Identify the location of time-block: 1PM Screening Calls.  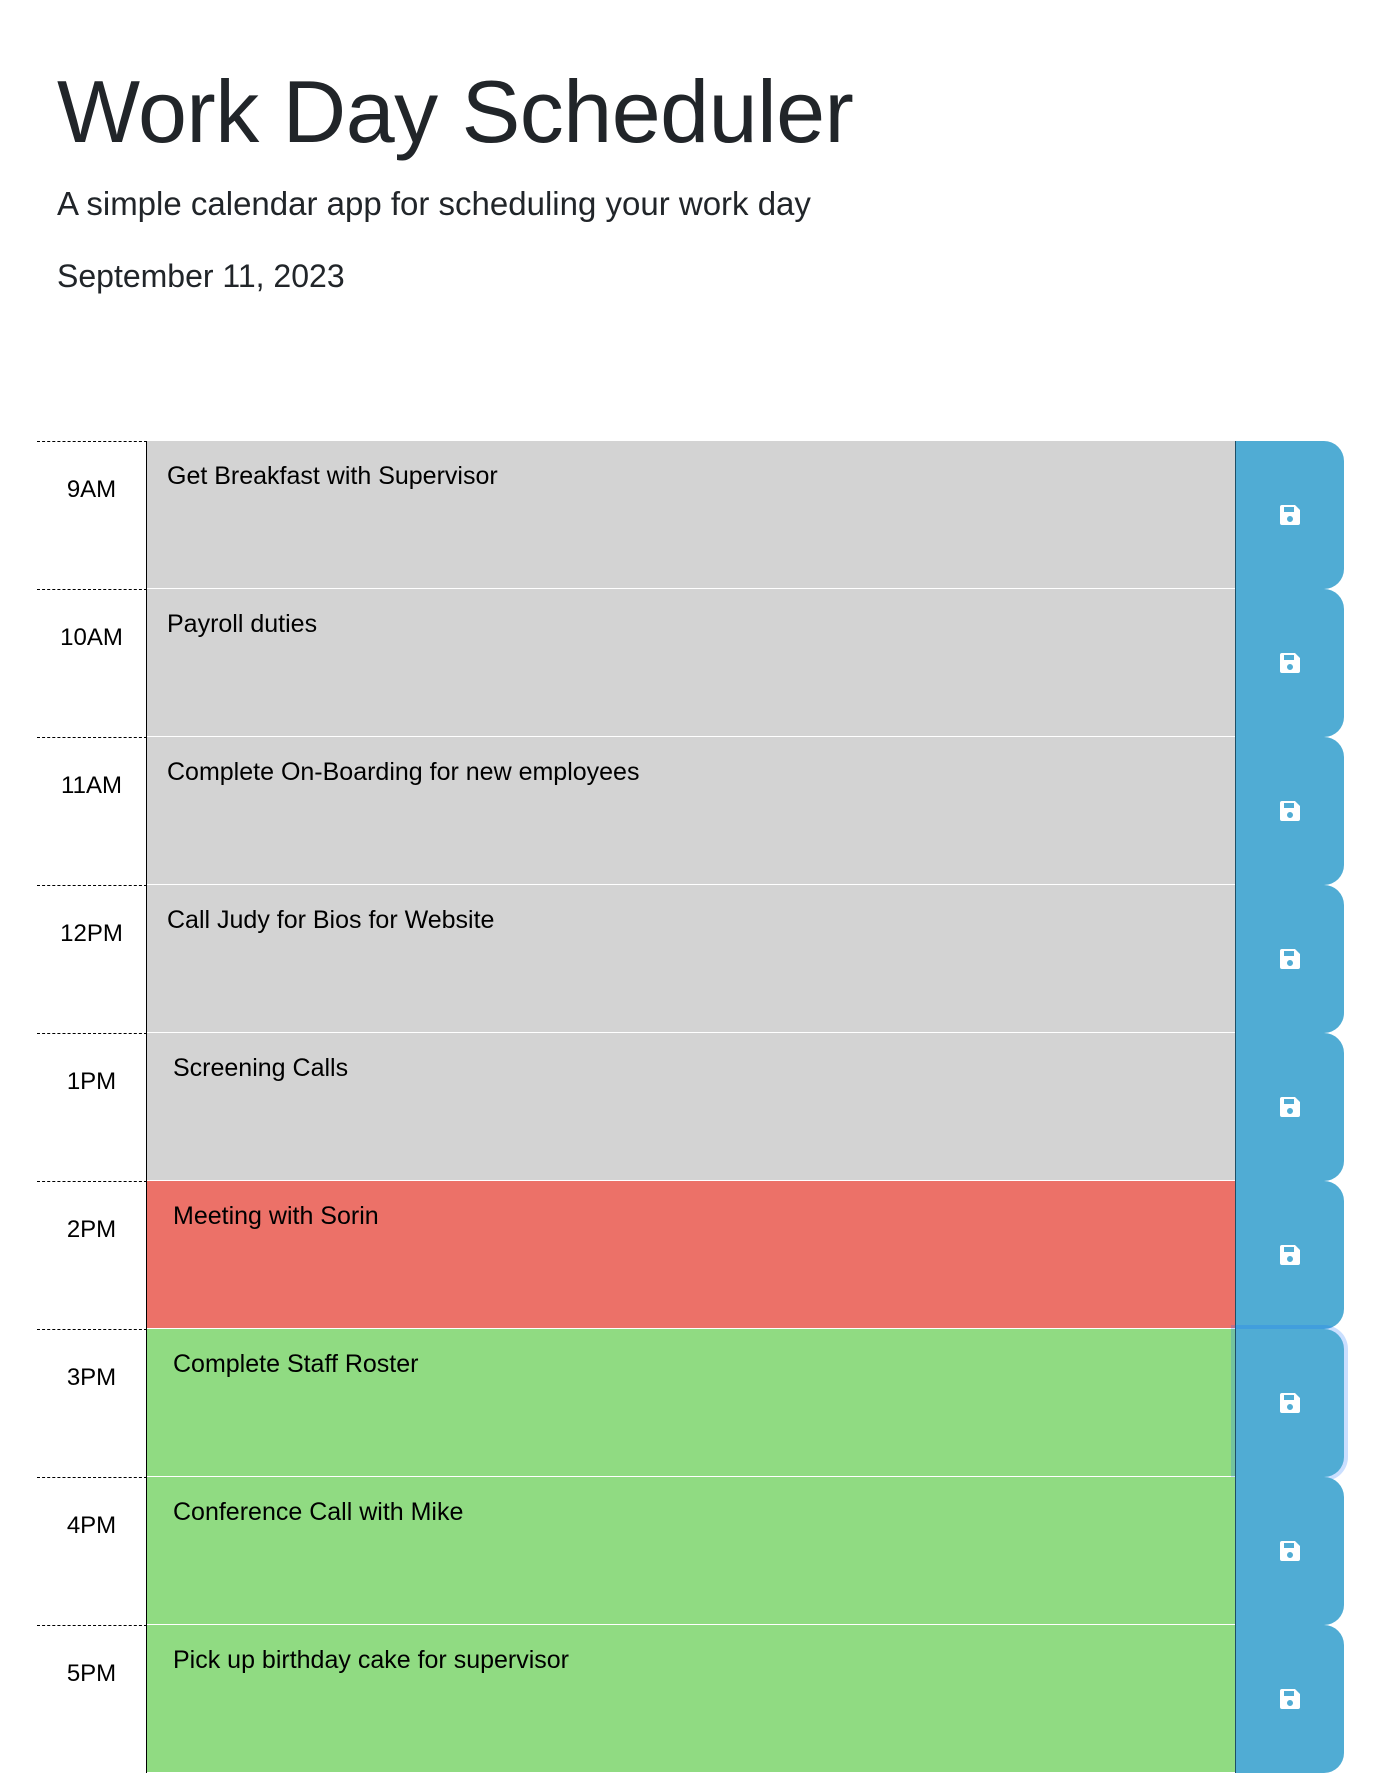
(690, 1107).